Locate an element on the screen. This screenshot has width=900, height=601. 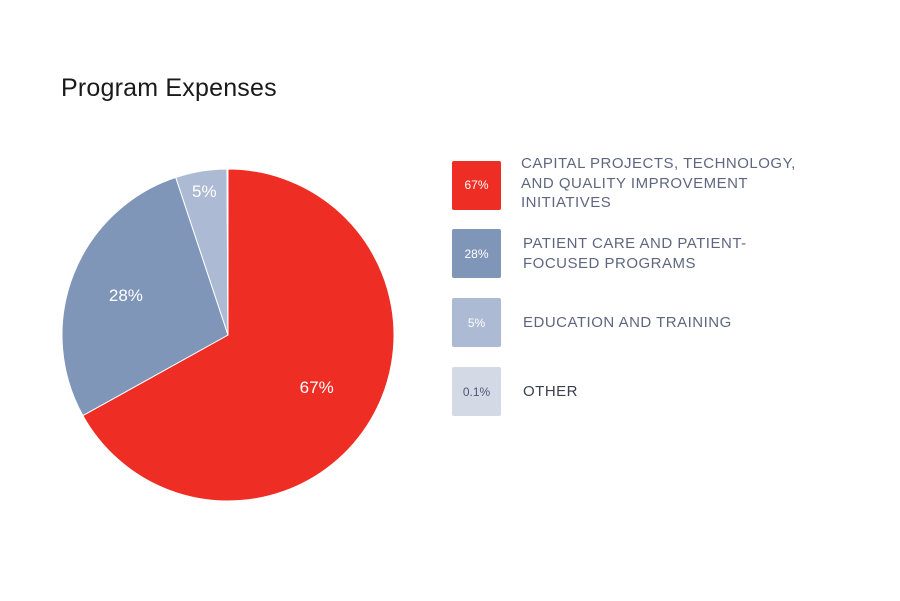
slice-patient-care is located at coordinates (145, 296).